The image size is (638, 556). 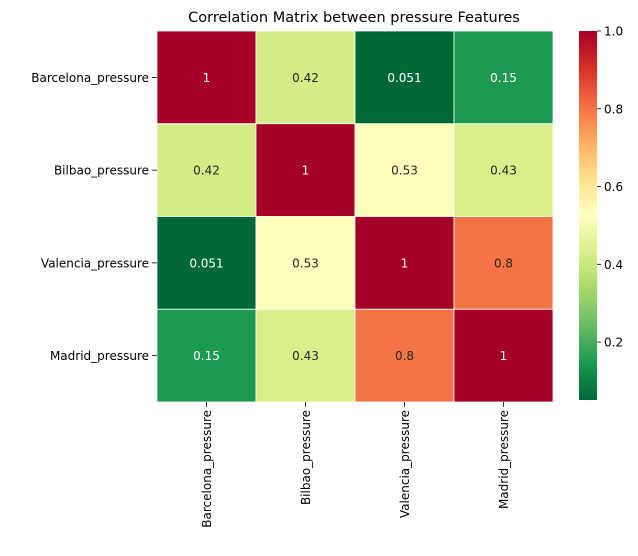 I want to click on y-tick-label: Barcelona_pressure, so click(x=90, y=78).